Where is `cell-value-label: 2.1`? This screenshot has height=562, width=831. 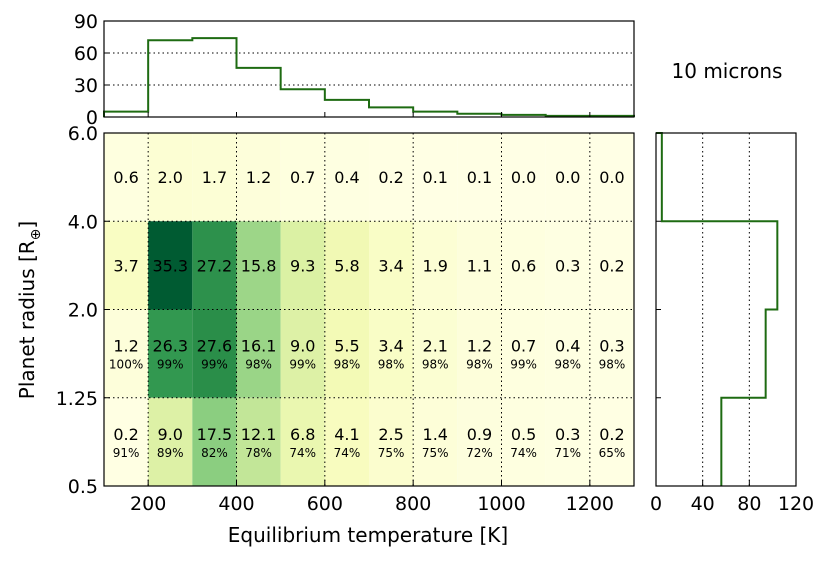 cell-value-label: 2.1 is located at coordinates (435, 346).